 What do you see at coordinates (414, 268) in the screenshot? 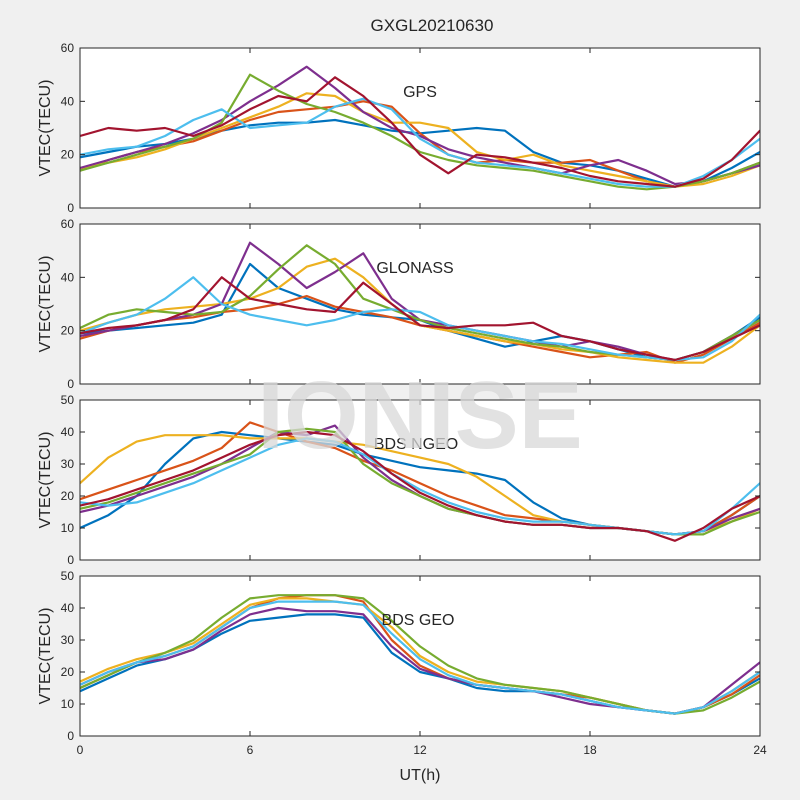
I see `panel-label: GLONASS` at bounding box center [414, 268].